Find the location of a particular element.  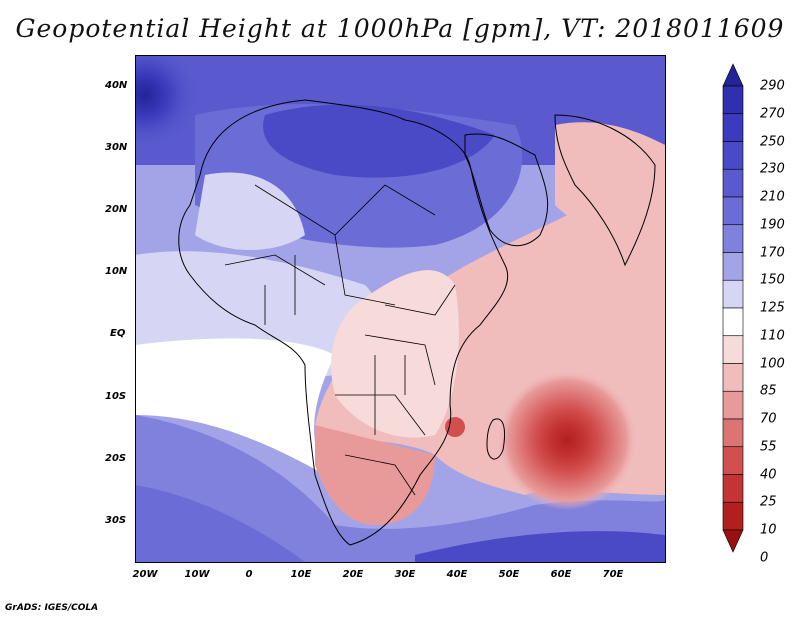

lat-label-20s: 20S is located at coordinates (116, 458).